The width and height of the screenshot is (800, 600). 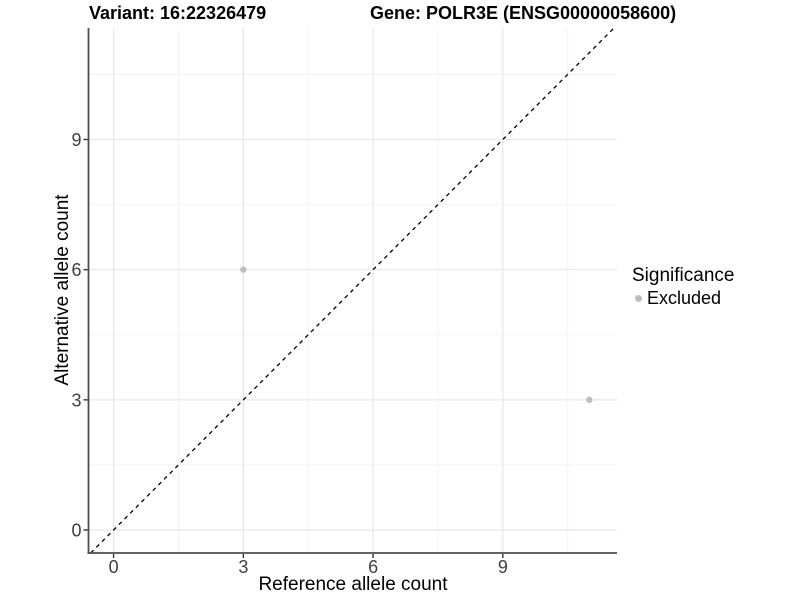 What do you see at coordinates (76, 270) in the screenshot?
I see `y-tick-label: 6` at bounding box center [76, 270].